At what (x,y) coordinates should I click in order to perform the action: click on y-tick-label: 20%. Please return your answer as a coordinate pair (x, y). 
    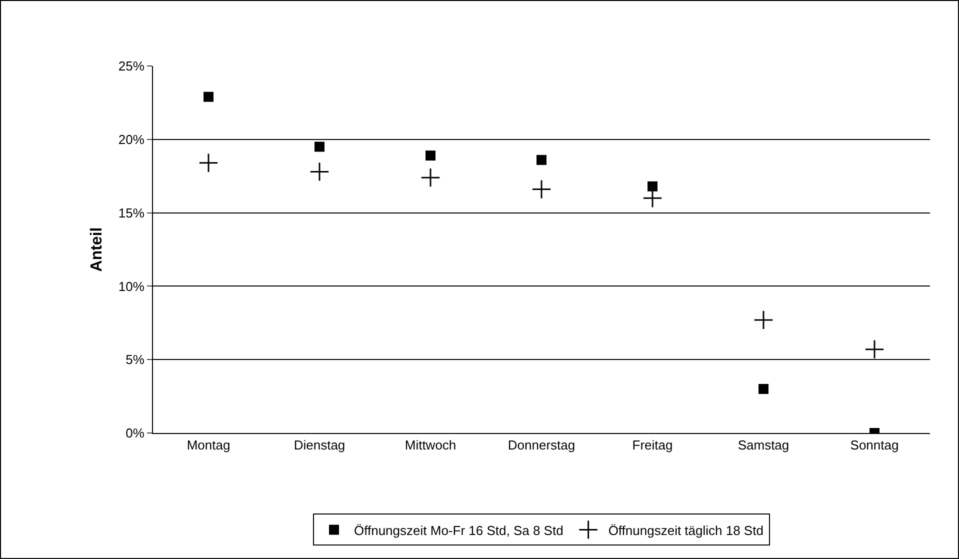
    Looking at the image, I should click on (131, 139).